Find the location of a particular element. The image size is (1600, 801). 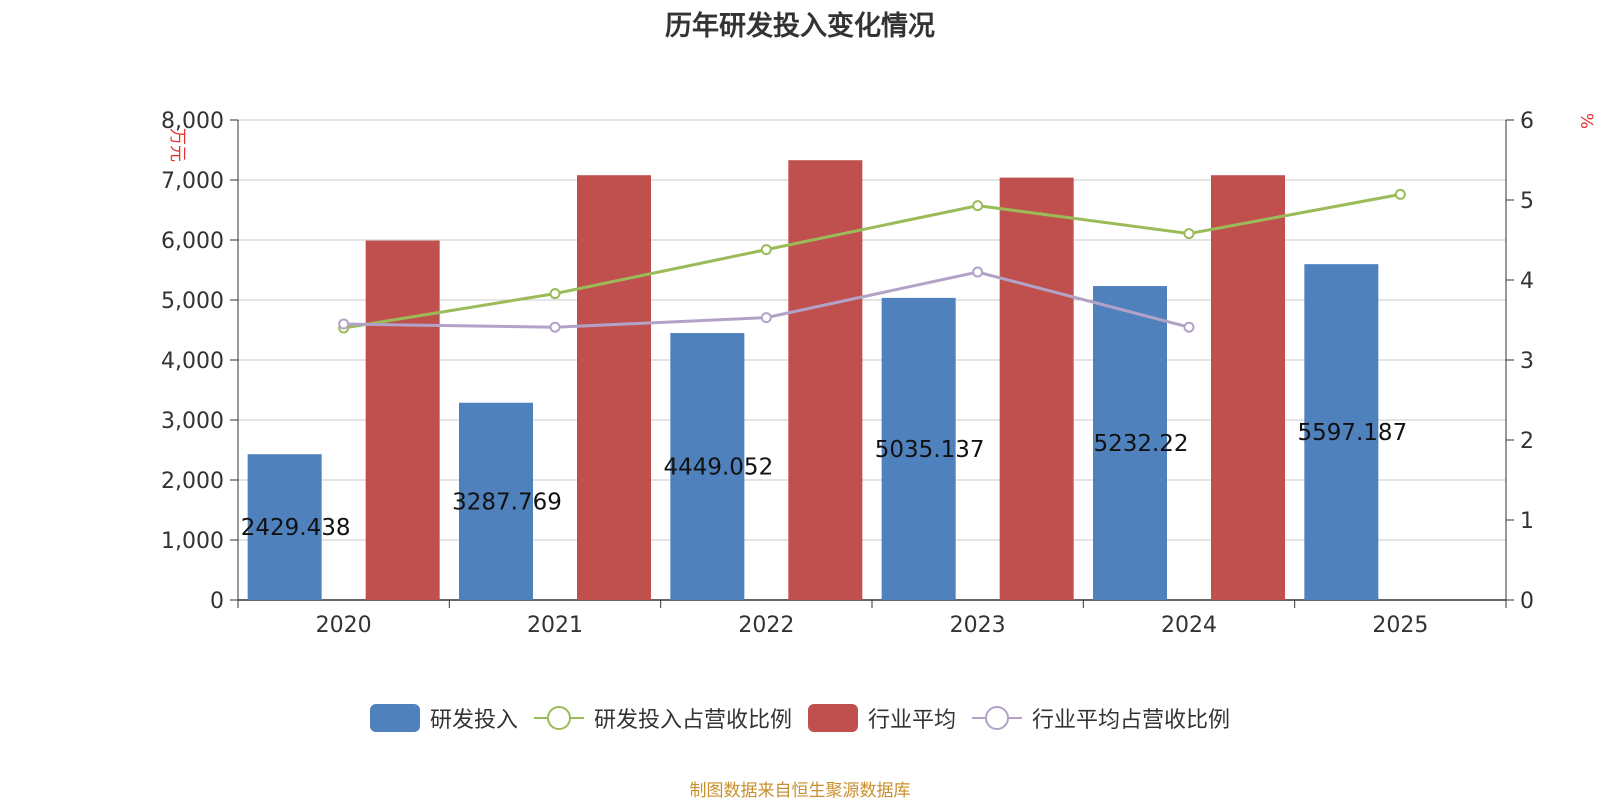

legend-swatch-industry-avg is located at coordinates (833, 718).